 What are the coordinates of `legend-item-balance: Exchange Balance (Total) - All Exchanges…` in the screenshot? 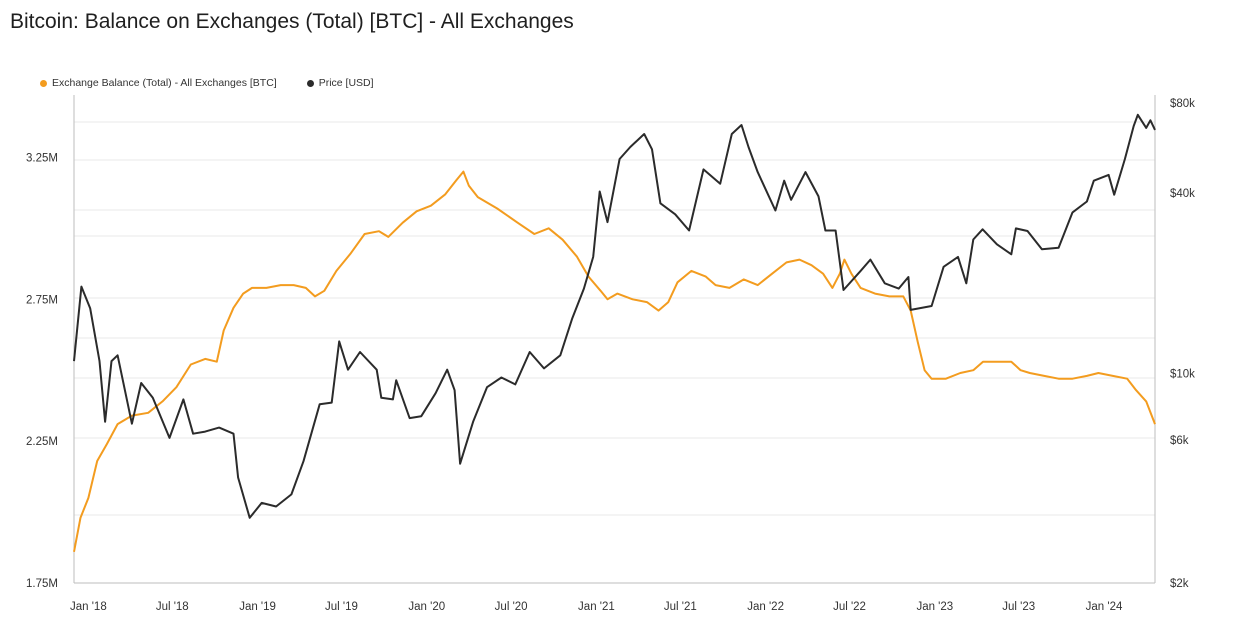 It's located at (158, 83).